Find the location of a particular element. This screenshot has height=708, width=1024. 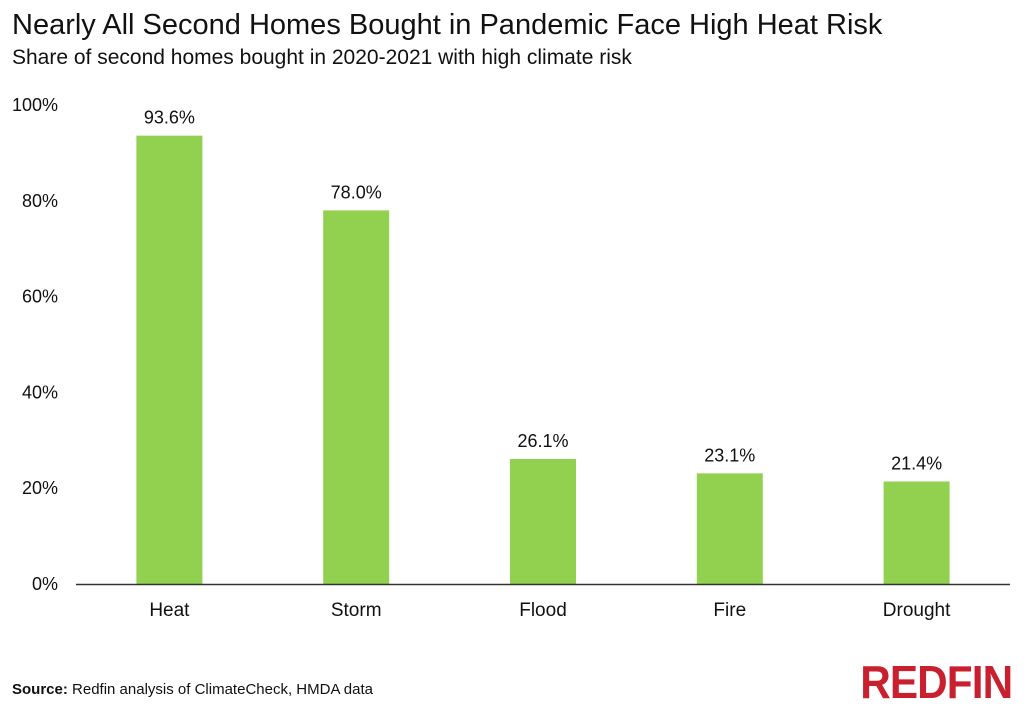

bar-value-label: 23.1% is located at coordinates (729, 455).